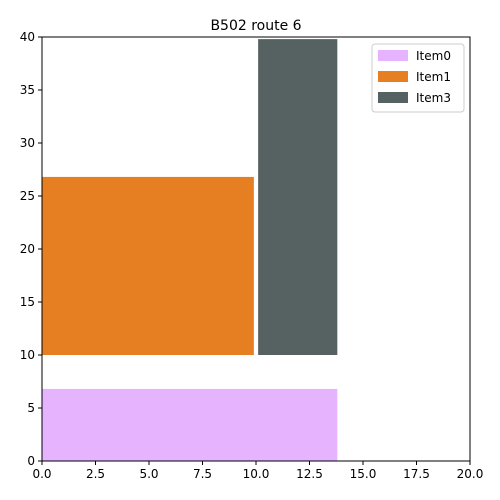 The width and height of the screenshot is (500, 500). What do you see at coordinates (202, 474) in the screenshot?
I see `x-tick-label: 7.5` at bounding box center [202, 474].